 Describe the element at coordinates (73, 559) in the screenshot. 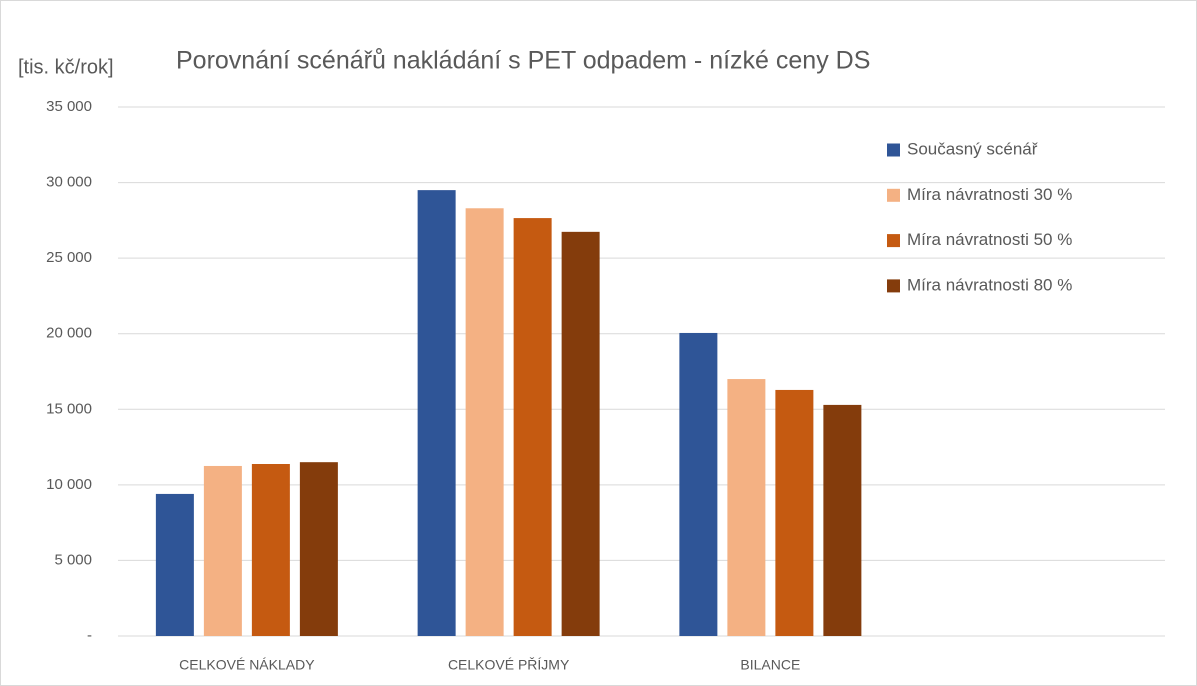

I see `y-tick-label: 5 000` at that location.